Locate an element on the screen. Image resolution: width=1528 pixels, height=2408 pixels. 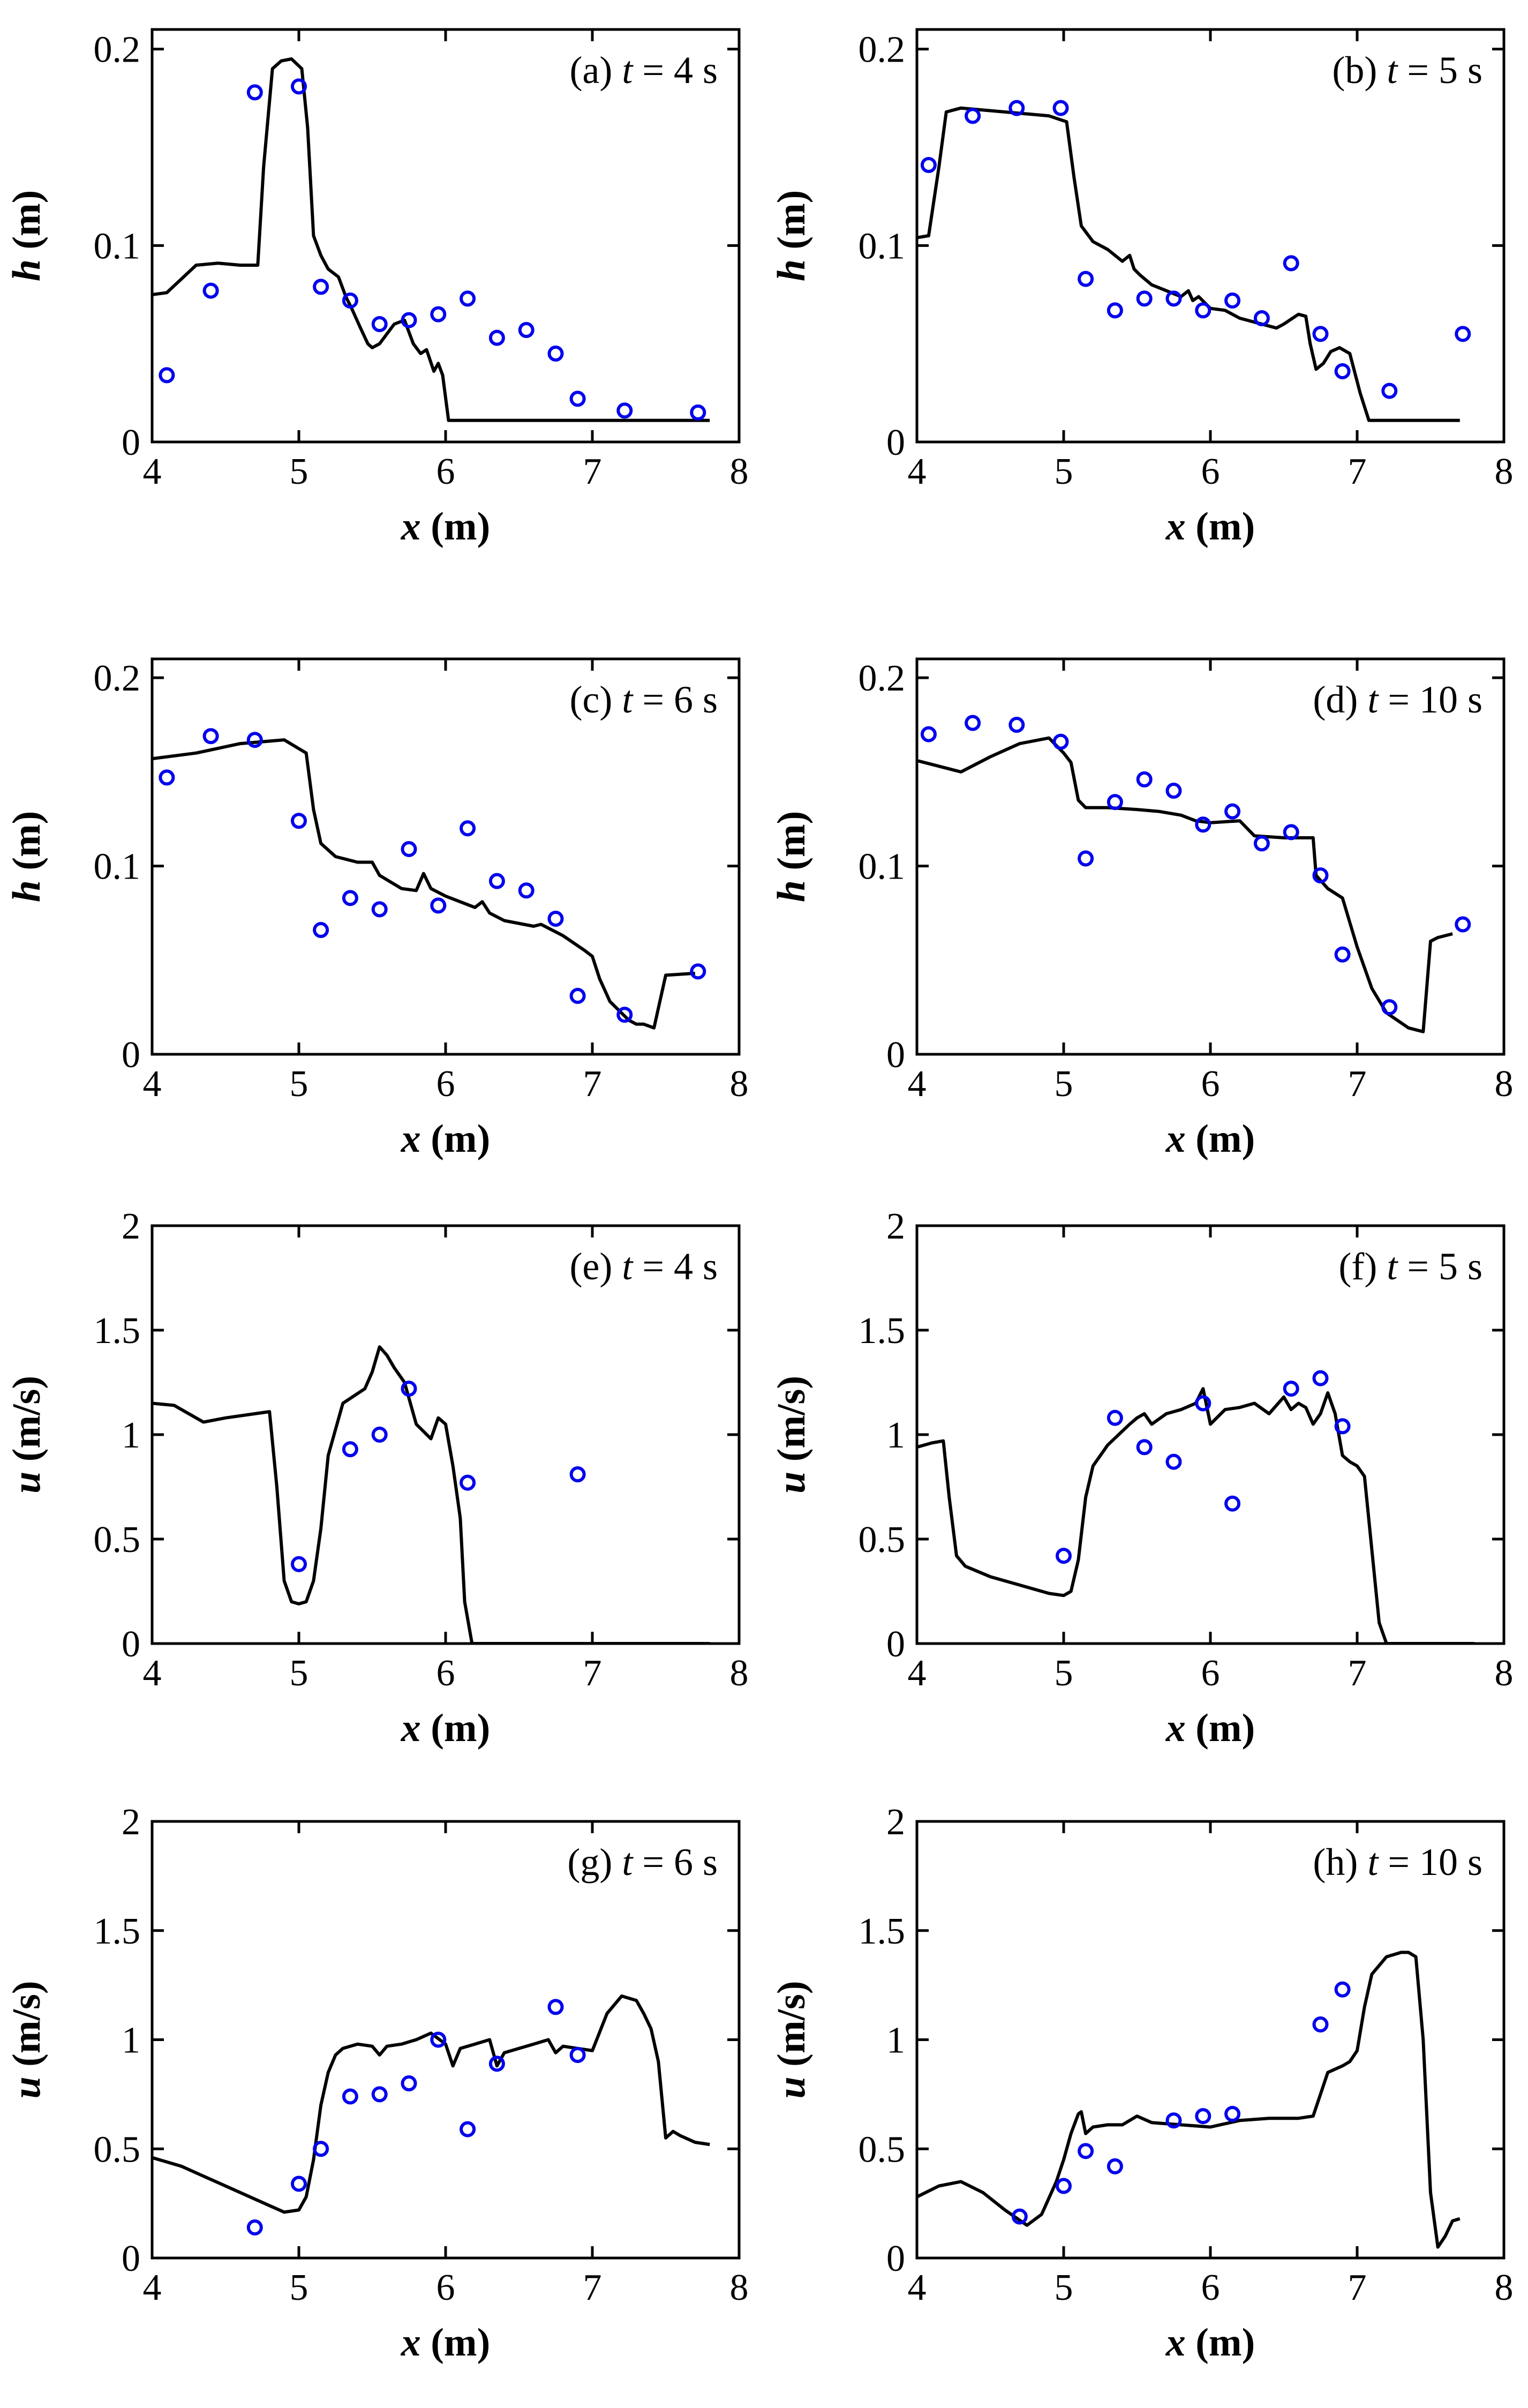
y-axis-variable: u is located at coordinates (792, 2087).